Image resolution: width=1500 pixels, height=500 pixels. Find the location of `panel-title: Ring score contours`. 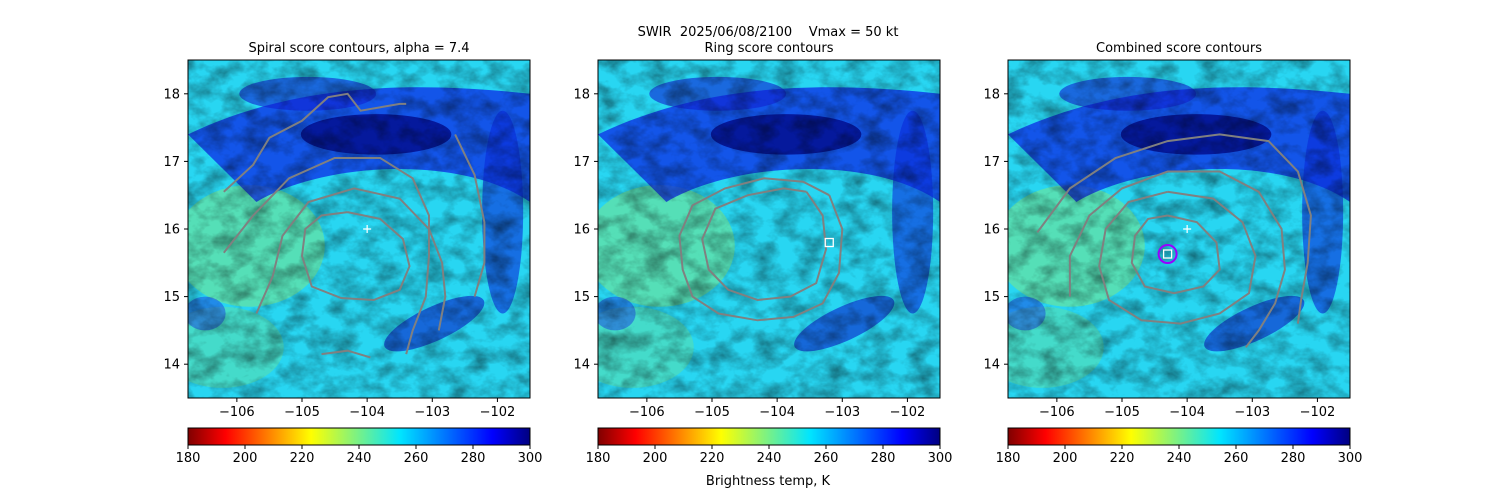

panel-title: Ring score contours is located at coordinates (768, 48).